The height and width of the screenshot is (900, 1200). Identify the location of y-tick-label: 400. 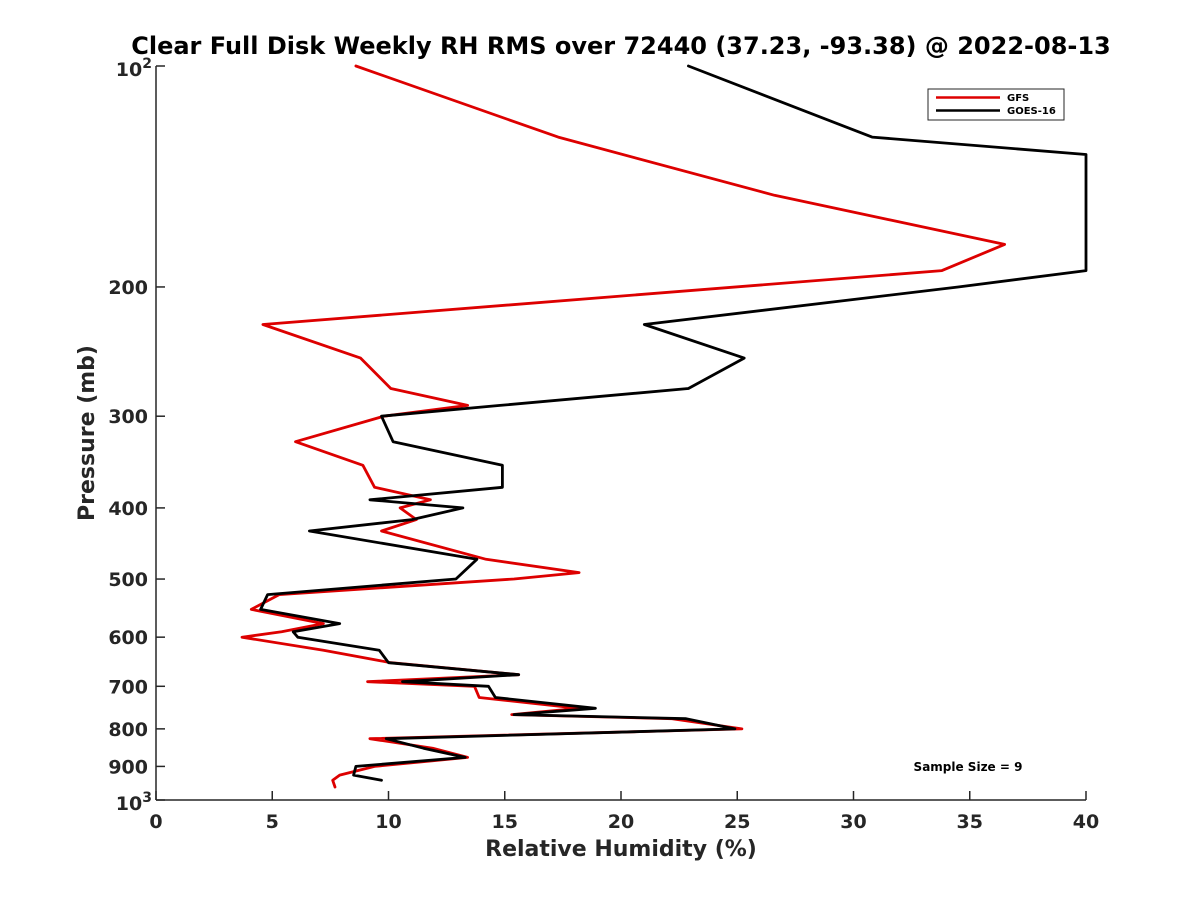
(128, 509).